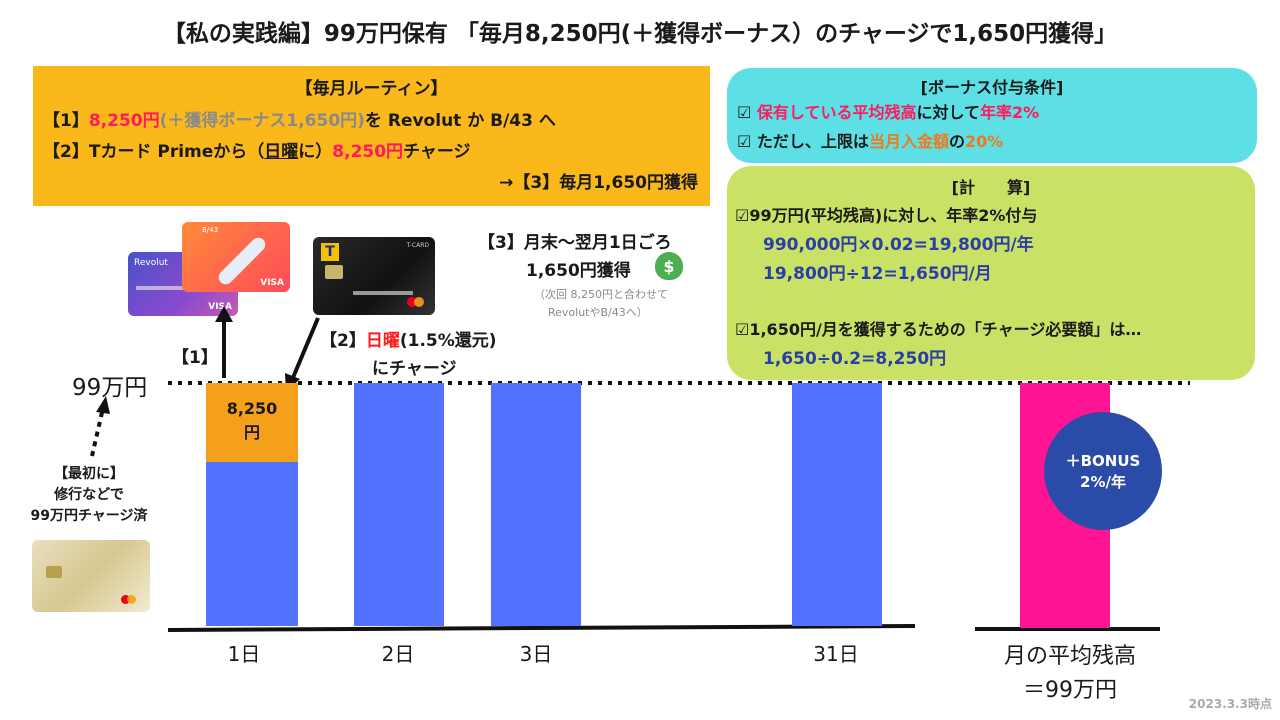 The height and width of the screenshot is (720, 1280). Describe the element at coordinates (855, 359) in the screenshot. I see `calc-line-3: 1,650÷0.2=8,250円` at that location.